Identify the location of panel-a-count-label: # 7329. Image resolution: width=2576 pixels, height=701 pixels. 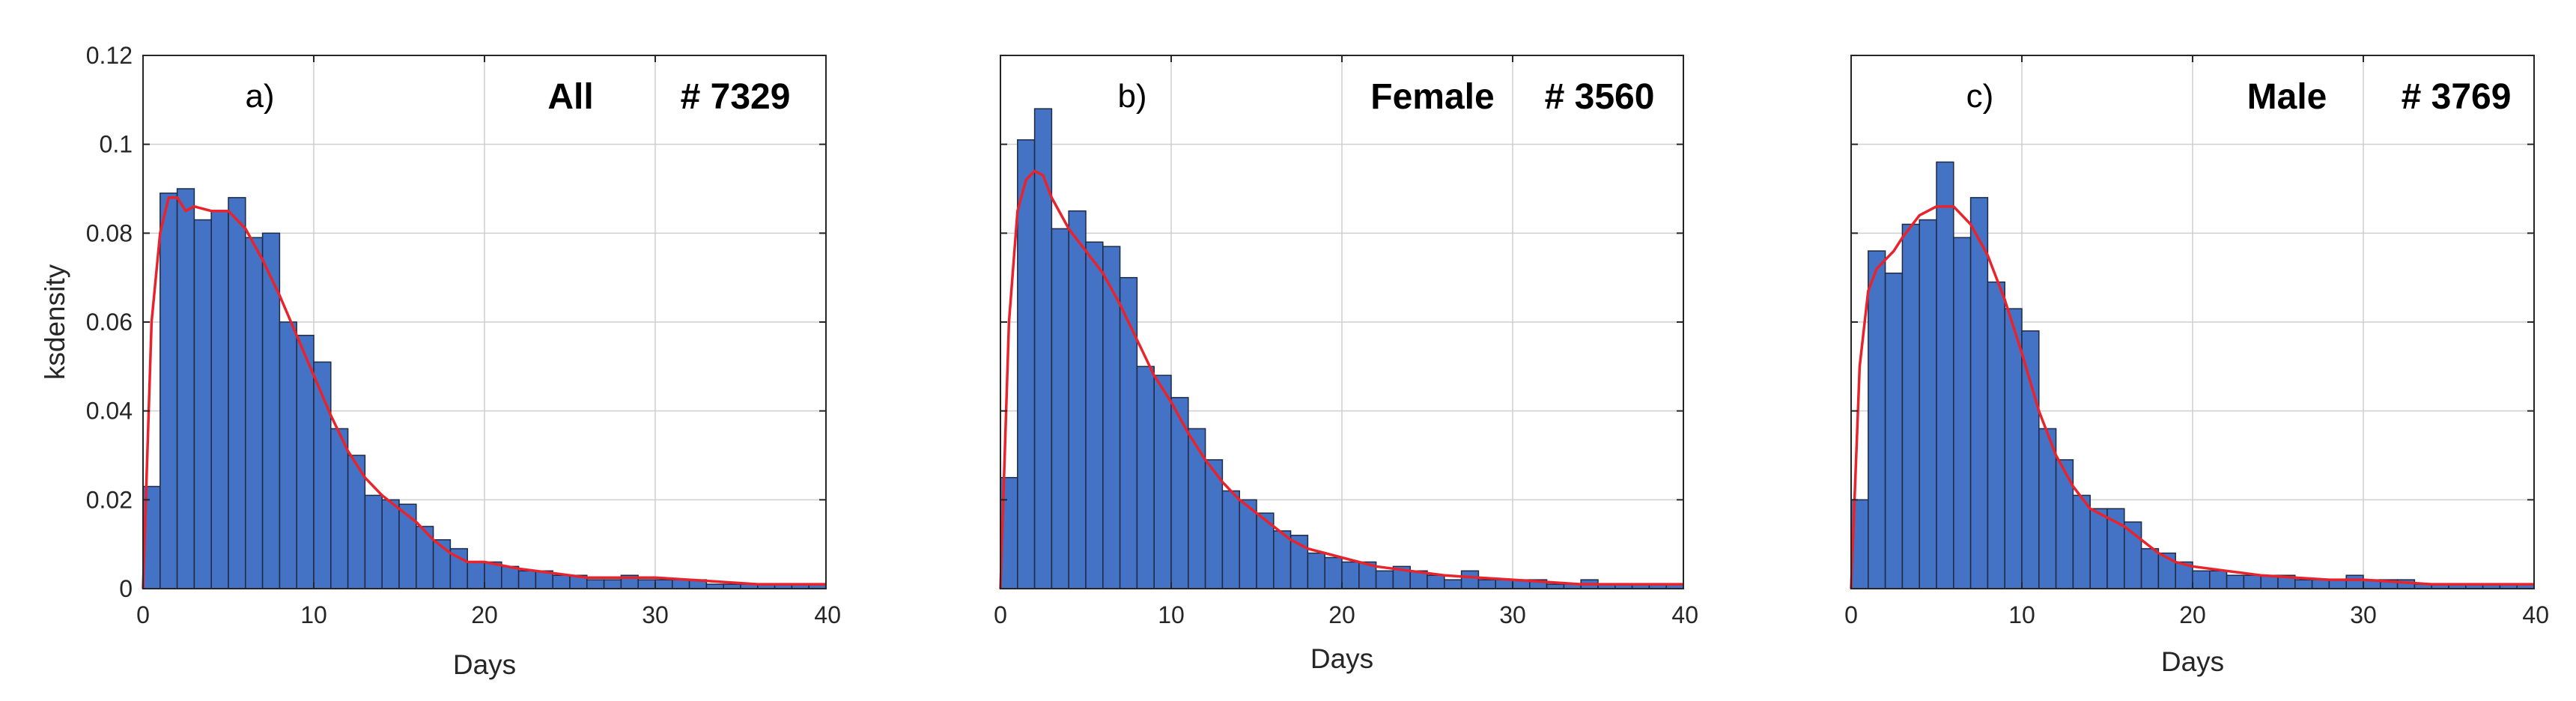
(736, 97).